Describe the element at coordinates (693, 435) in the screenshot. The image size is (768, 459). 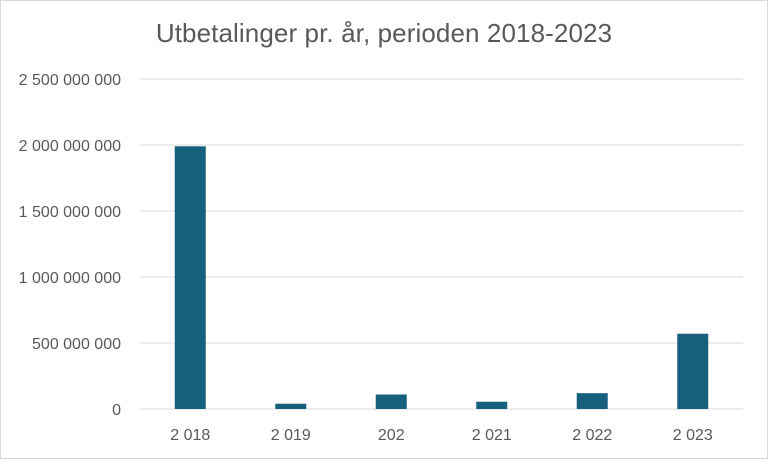
I see `x-tick-label: 2 023` at that location.